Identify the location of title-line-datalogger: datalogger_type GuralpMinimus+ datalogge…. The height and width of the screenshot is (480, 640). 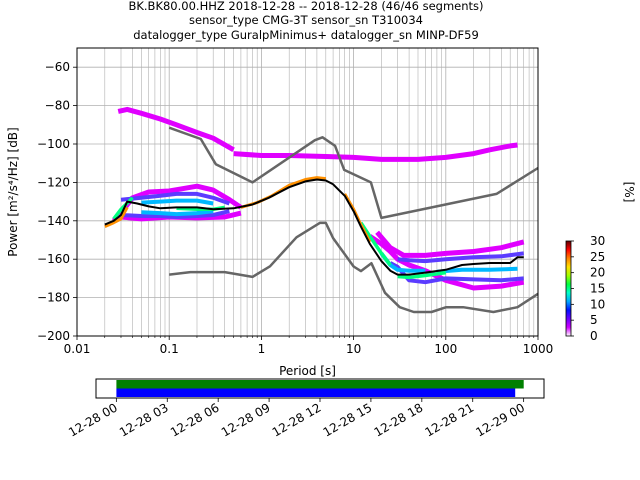
(306, 35).